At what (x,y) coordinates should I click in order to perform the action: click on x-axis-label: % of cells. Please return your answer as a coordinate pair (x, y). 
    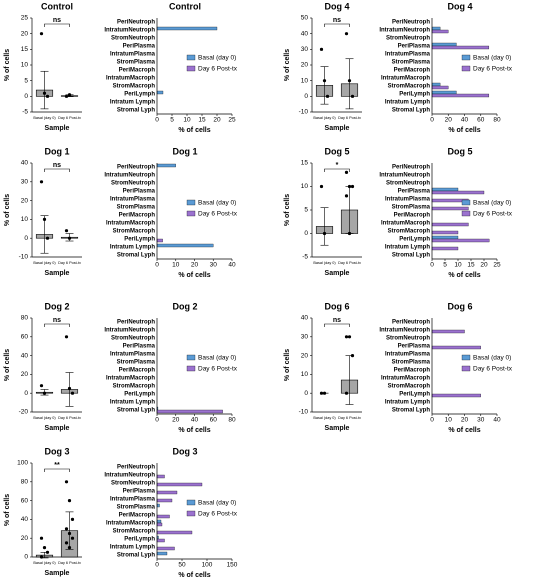
    Looking at the image, I should click on (194, 430).